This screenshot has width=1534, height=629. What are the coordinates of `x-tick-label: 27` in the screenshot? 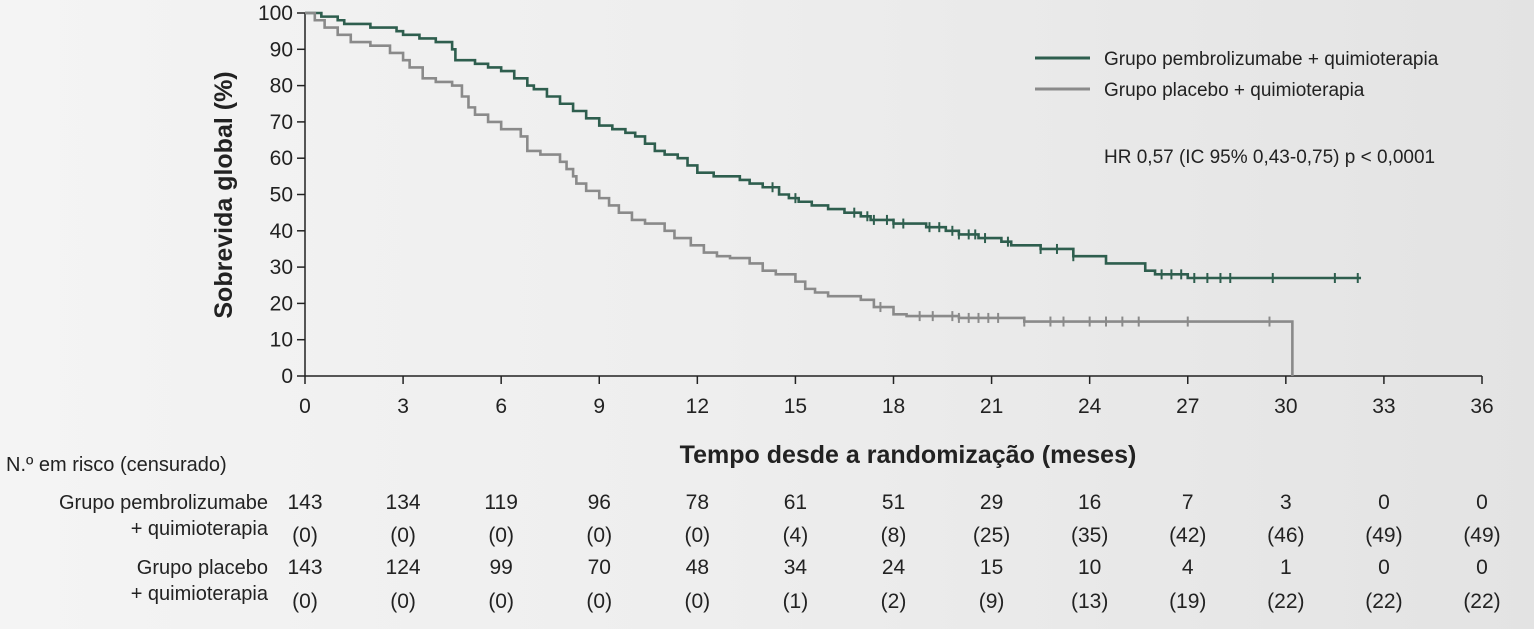 It's located at (1187, 406).